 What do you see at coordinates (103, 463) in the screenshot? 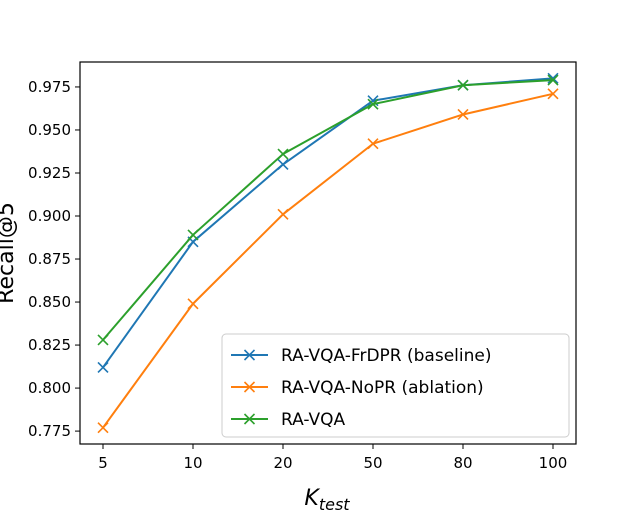
I see `x-tick-label: 5` at bounding box center [103, 463].